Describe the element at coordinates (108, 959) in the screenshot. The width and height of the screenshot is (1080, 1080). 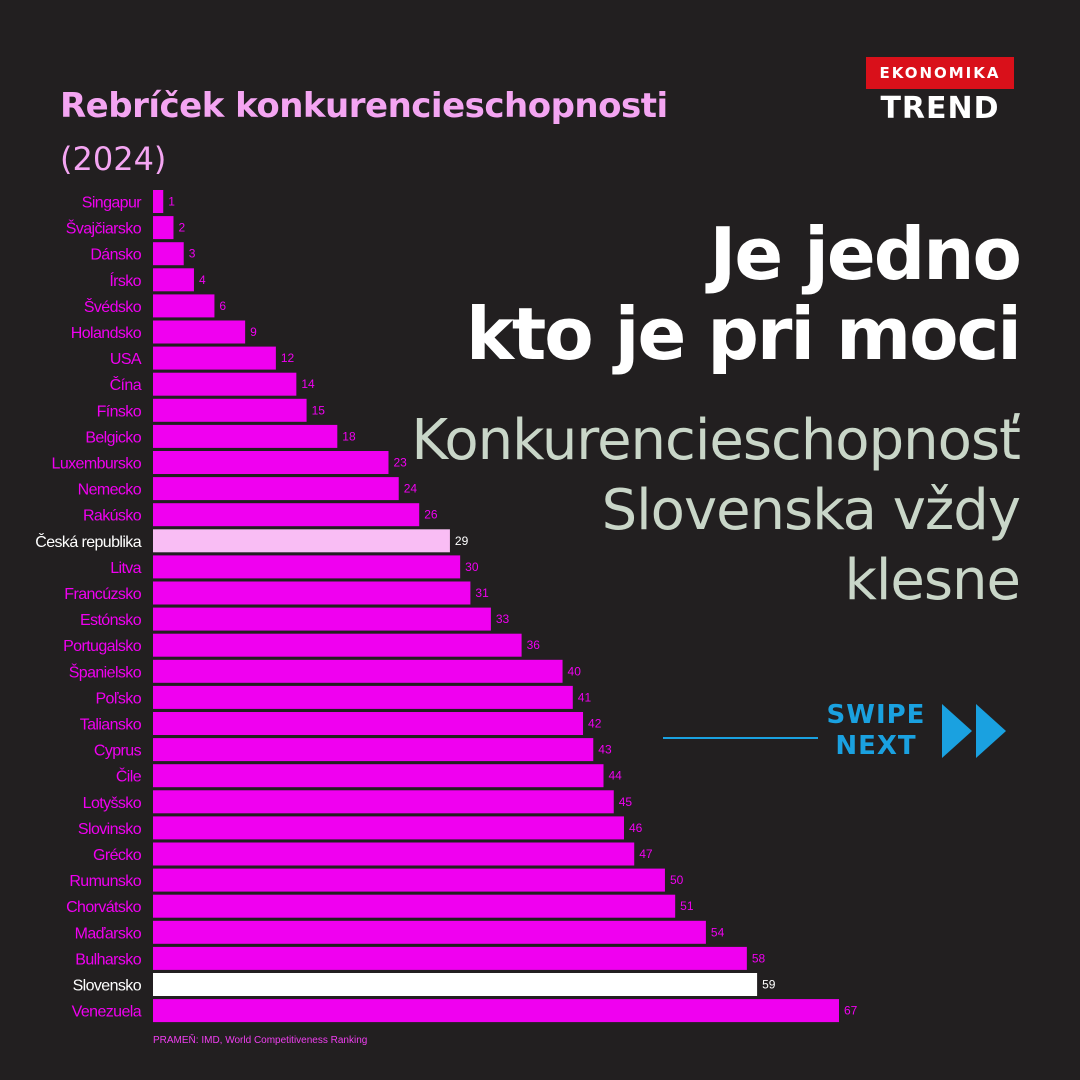
I see `category-label-bulharsko: Bulharsko` at that location.